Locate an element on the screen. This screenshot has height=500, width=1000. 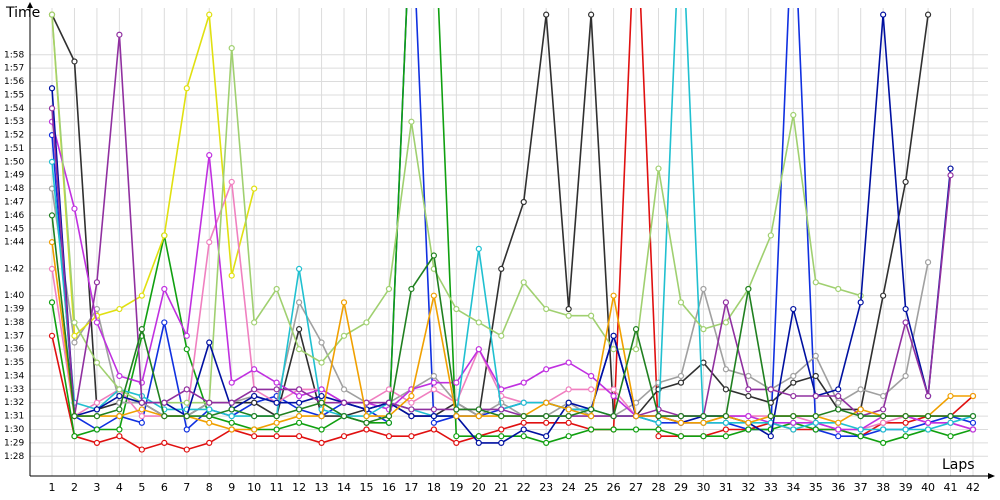
x-tick-label: 36 is located at coordinates (838, 487).